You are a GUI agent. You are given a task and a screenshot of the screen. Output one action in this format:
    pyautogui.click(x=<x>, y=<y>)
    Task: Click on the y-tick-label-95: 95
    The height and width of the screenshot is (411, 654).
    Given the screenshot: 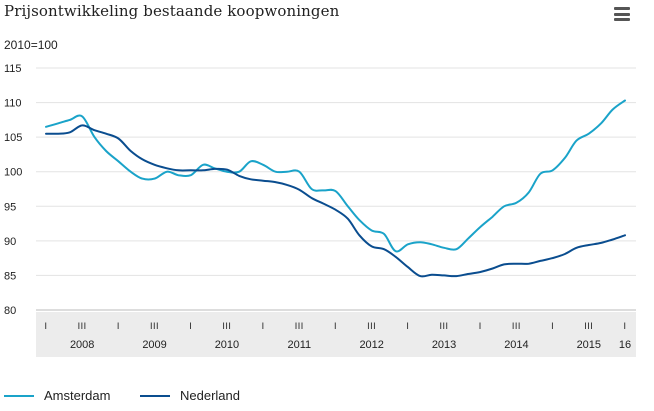 What is the action you would take?
    pyautogui.click(x=10, y=207)
    